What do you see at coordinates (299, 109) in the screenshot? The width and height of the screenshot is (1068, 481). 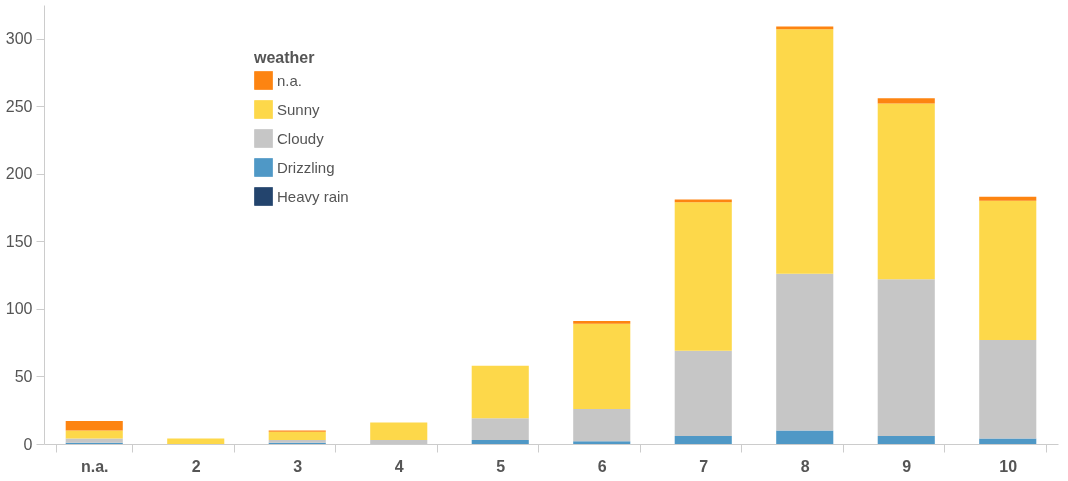 I see `legend-label: Sunny` at bounding box center [299, 109].